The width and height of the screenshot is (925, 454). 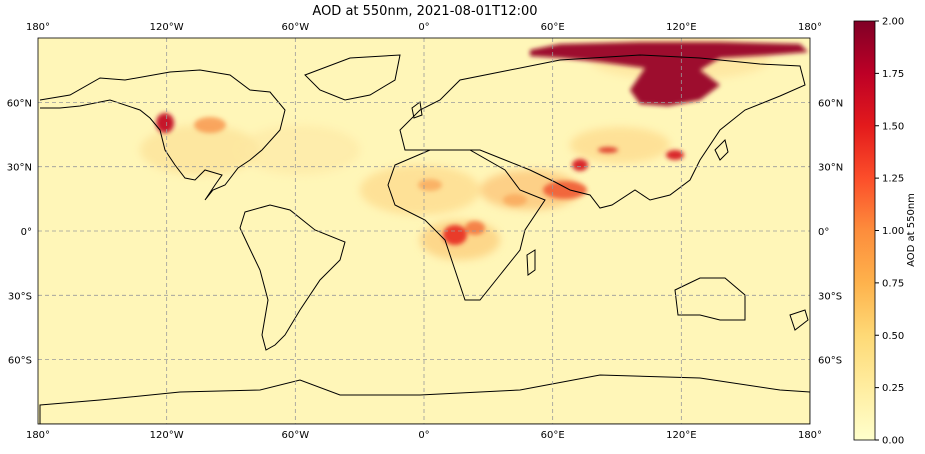 I want to click on colorbar-tick-label: 1.75, so click(x=893, y=74).